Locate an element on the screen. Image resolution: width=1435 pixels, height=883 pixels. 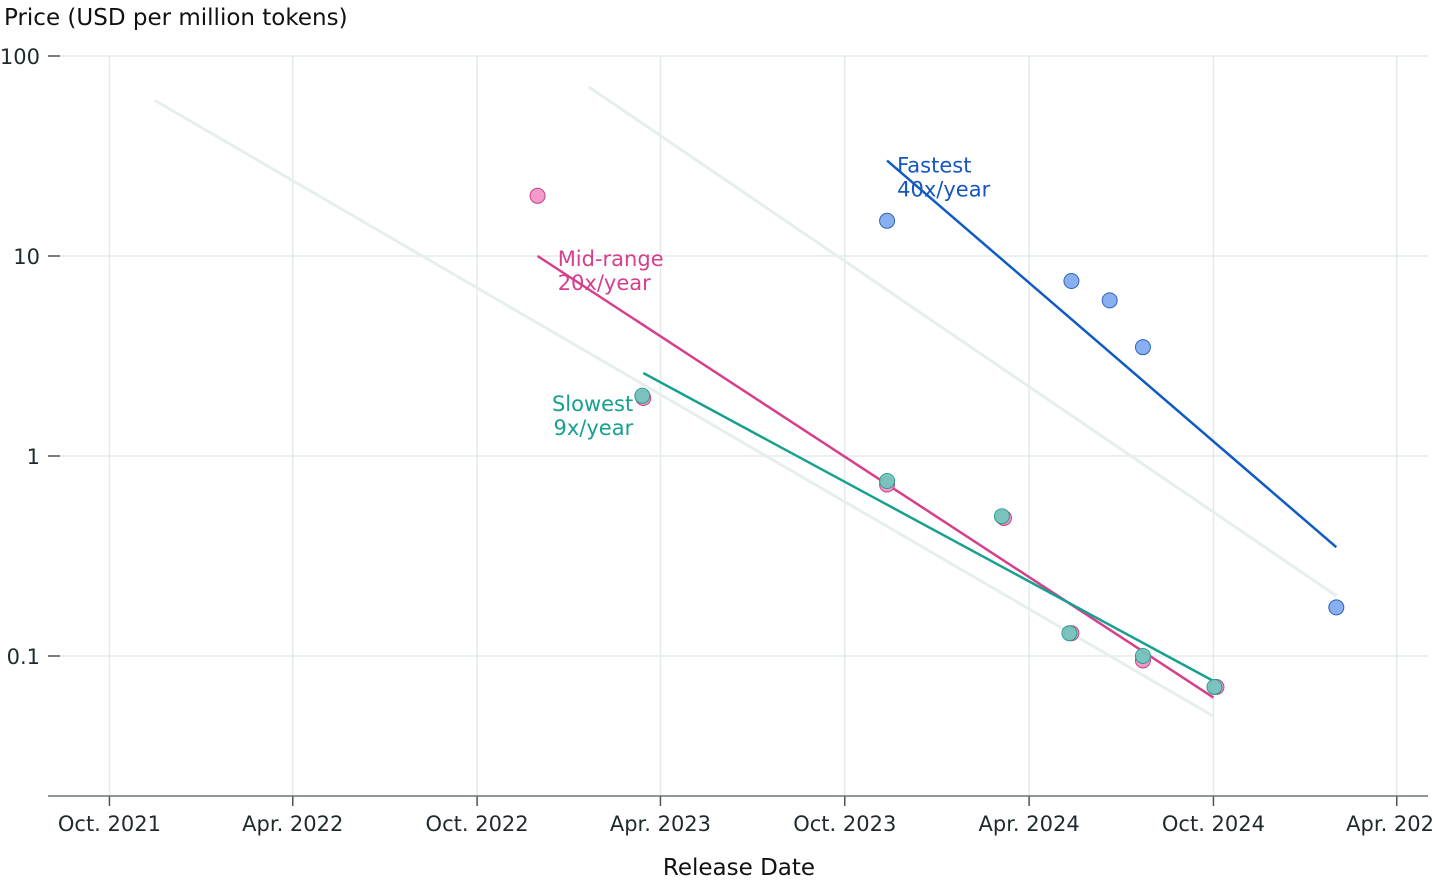
x-tick-label: Oct. 2022 is located at coordinates (477, 824).